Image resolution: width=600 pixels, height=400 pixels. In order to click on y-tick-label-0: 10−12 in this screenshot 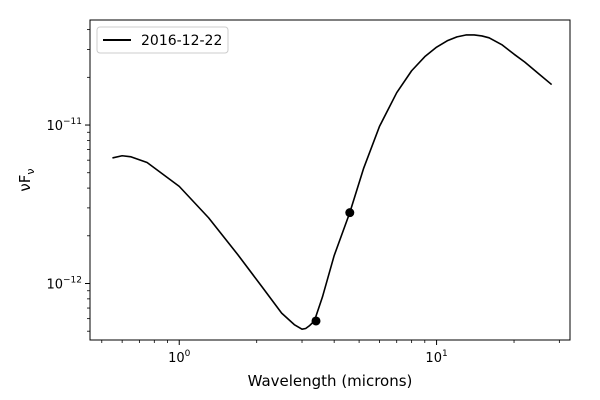, I will do `click(64, 283)`.